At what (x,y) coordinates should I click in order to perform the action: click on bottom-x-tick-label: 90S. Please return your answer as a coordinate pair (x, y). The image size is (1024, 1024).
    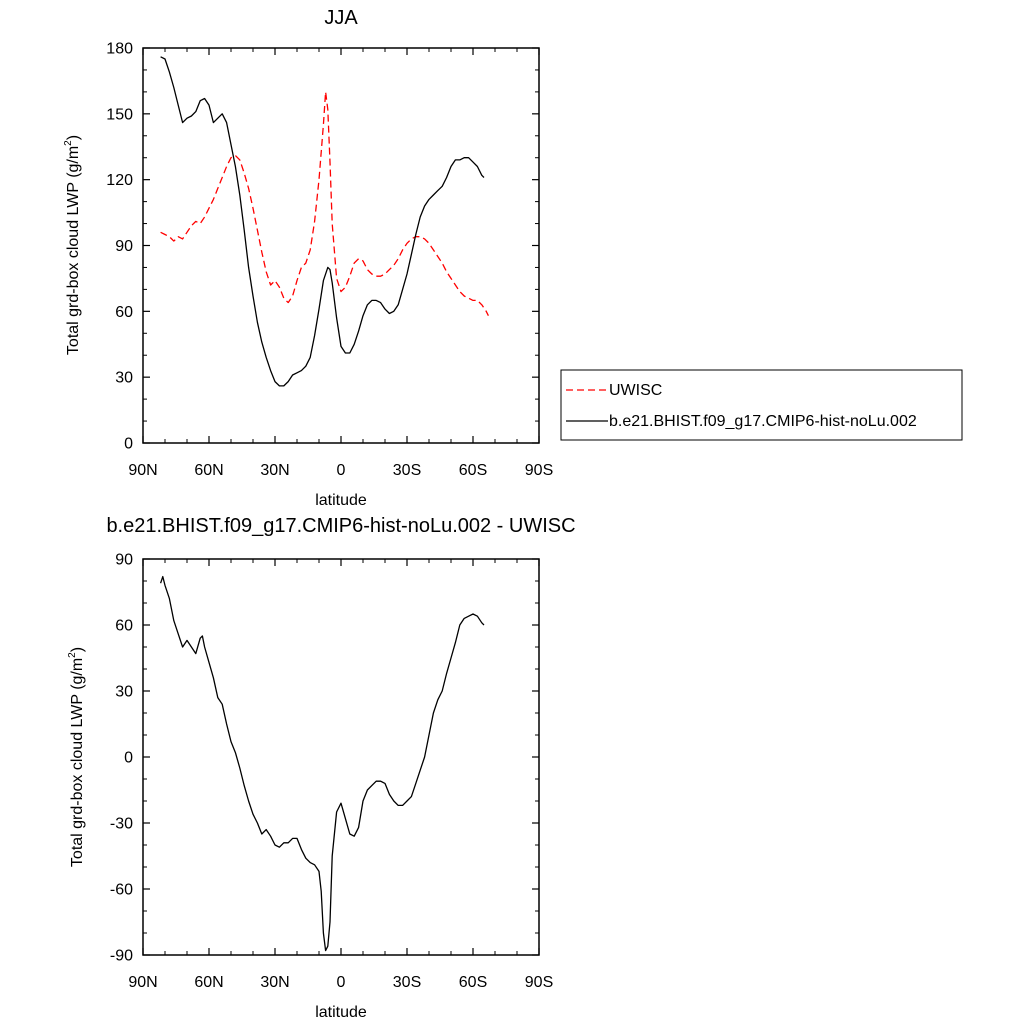
    Looking at the image, I should click on (539, 982).